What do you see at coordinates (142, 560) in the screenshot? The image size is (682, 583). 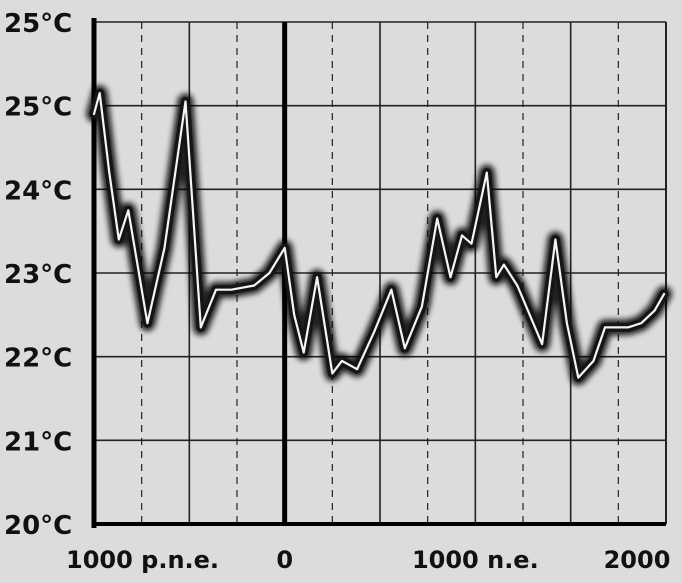 I see `x-tick-label-0: 1000 p.n.e.` at bounding box center [142, 560].